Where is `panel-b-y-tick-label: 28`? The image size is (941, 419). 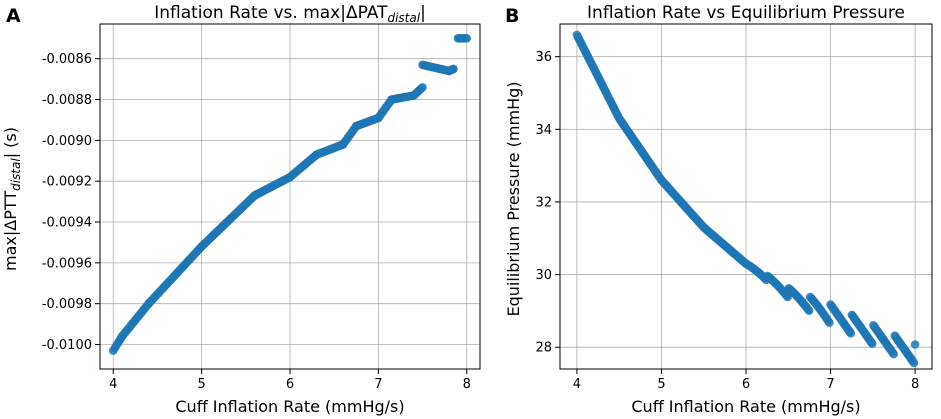
panel-b-y-tick-label: 28 is located at coordinates (543, 348).